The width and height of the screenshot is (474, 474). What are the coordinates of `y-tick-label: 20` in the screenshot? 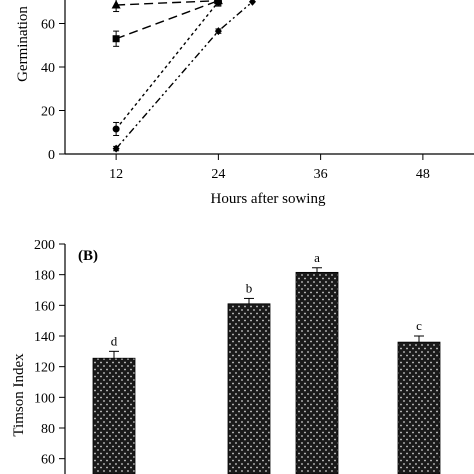 It's located at (48, 112).